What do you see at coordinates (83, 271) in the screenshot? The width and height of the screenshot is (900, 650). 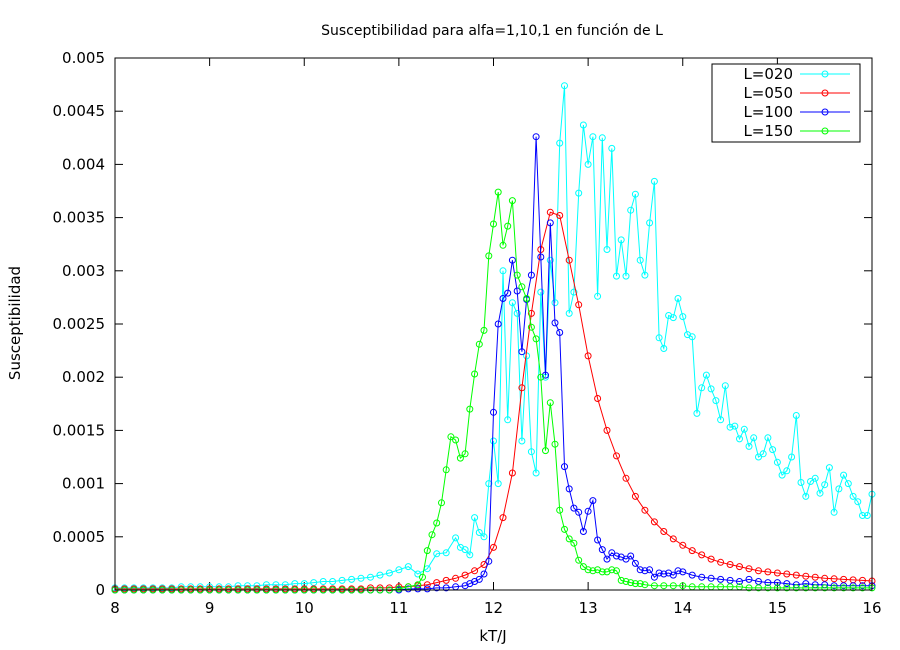 I see `y-tick-label: 0.003` at bounding box center [83, 271].